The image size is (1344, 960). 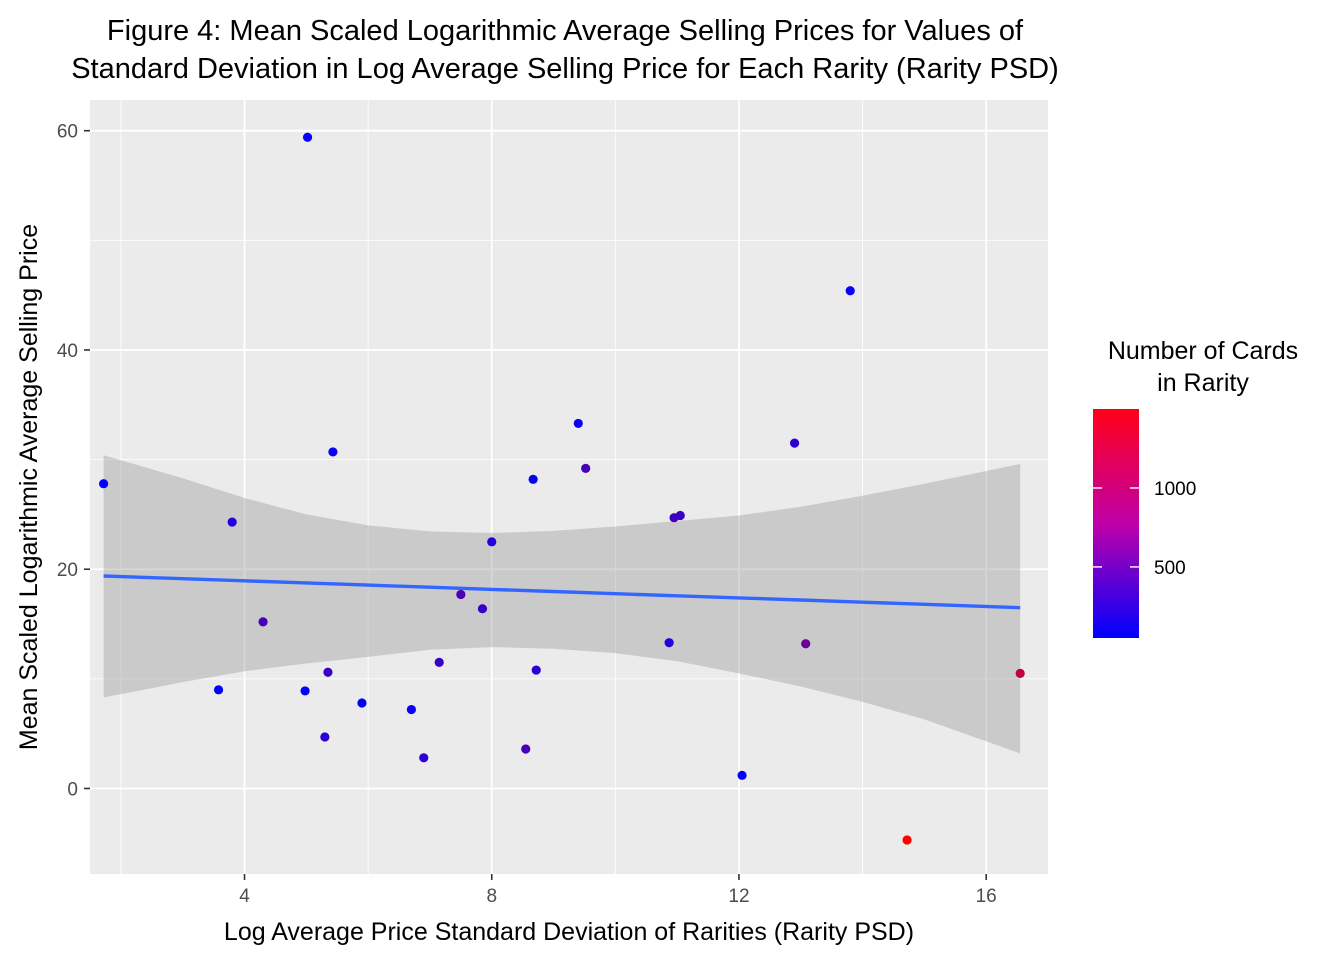 I want to click on trend-line, so click(x=562, y=592).